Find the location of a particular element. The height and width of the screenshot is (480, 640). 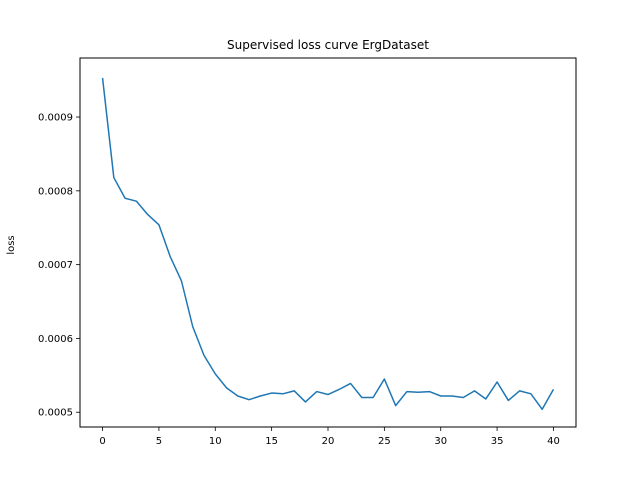

x-tick-label: 30 is located at coordinates (440, 441).